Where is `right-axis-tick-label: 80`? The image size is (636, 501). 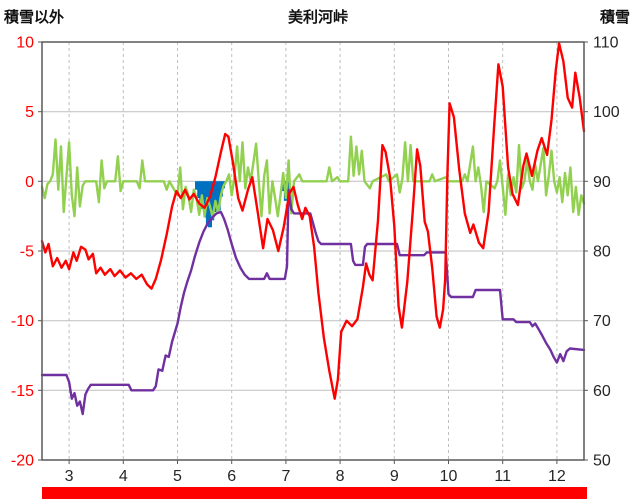
right-axis-tick-label: 80 is located at coordinates (602, 252).